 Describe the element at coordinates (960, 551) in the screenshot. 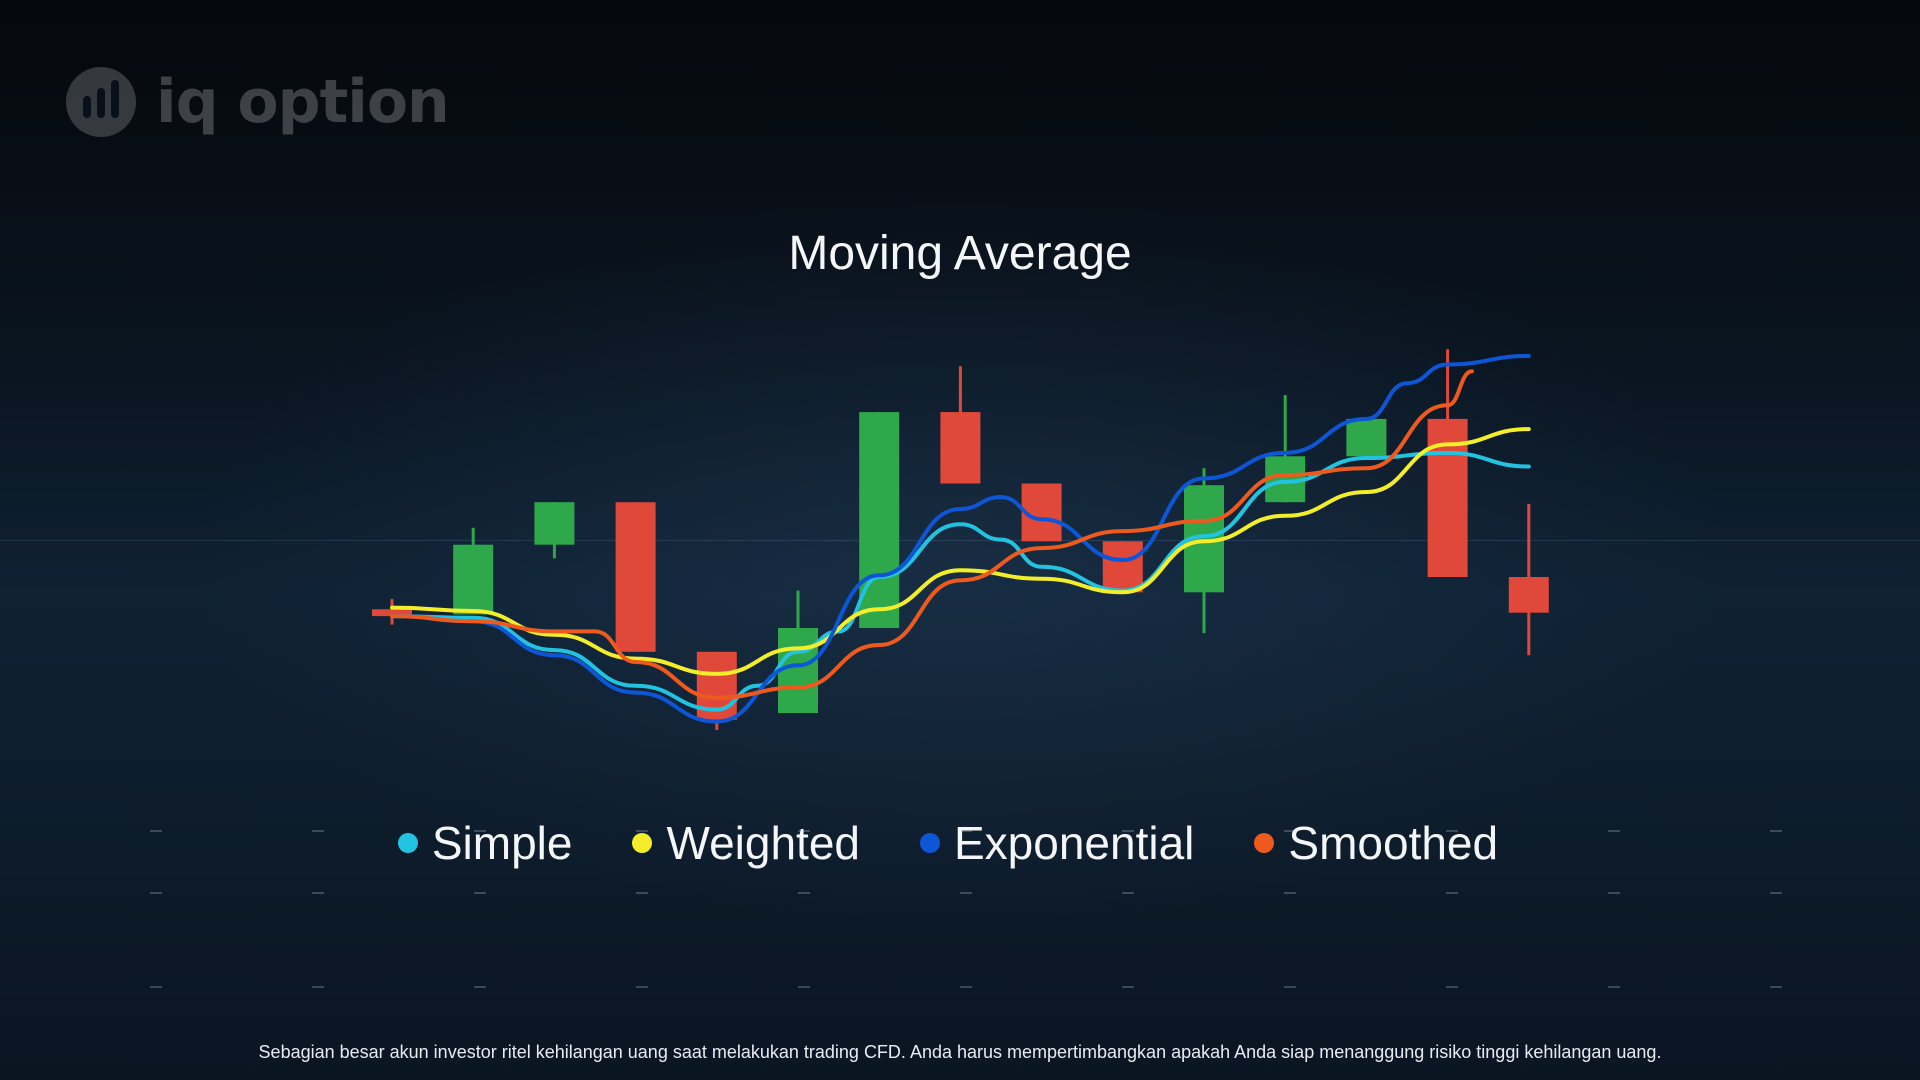

I see `series-line-weighted` at that location.